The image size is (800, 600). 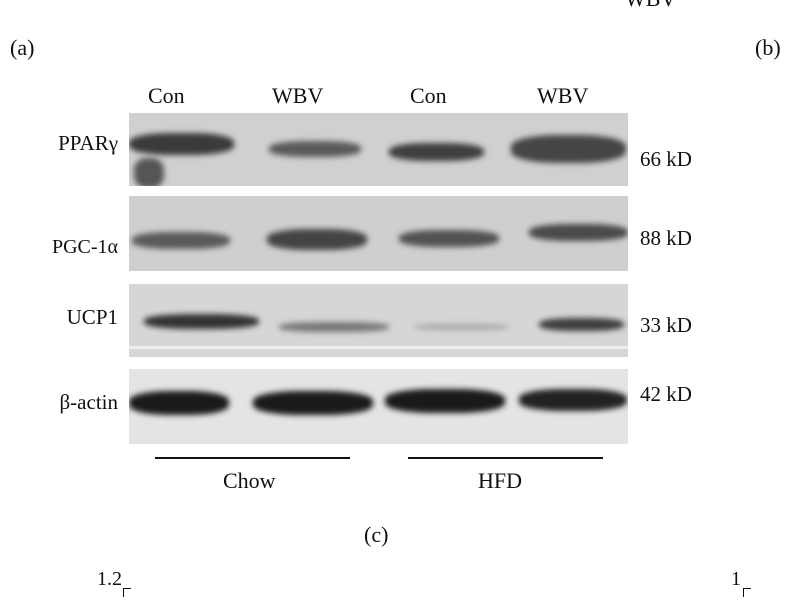 What do you see at coordinates (84, 247) in the screenshot?
I see `protein-label-pgc1alpha: PGC-1α` at bounding box center [84, 247].